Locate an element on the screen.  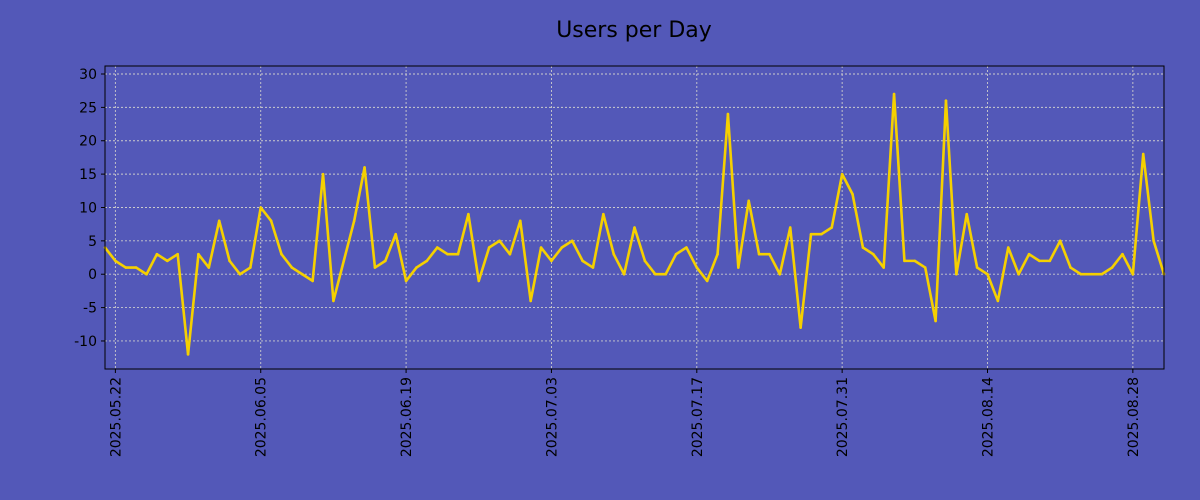
y-tick-label: 5 is located at coordinates (92, 242).